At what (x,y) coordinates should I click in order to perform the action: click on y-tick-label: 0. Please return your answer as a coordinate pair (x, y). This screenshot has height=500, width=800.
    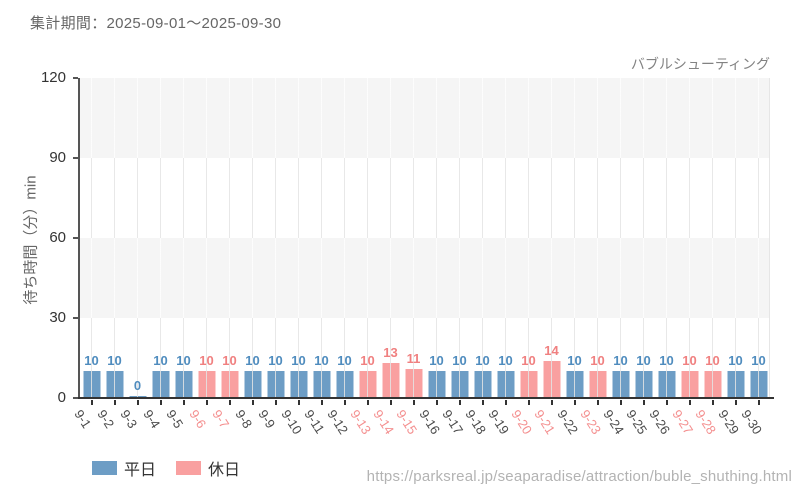
    Looking at the image, I should click on (61, 397).